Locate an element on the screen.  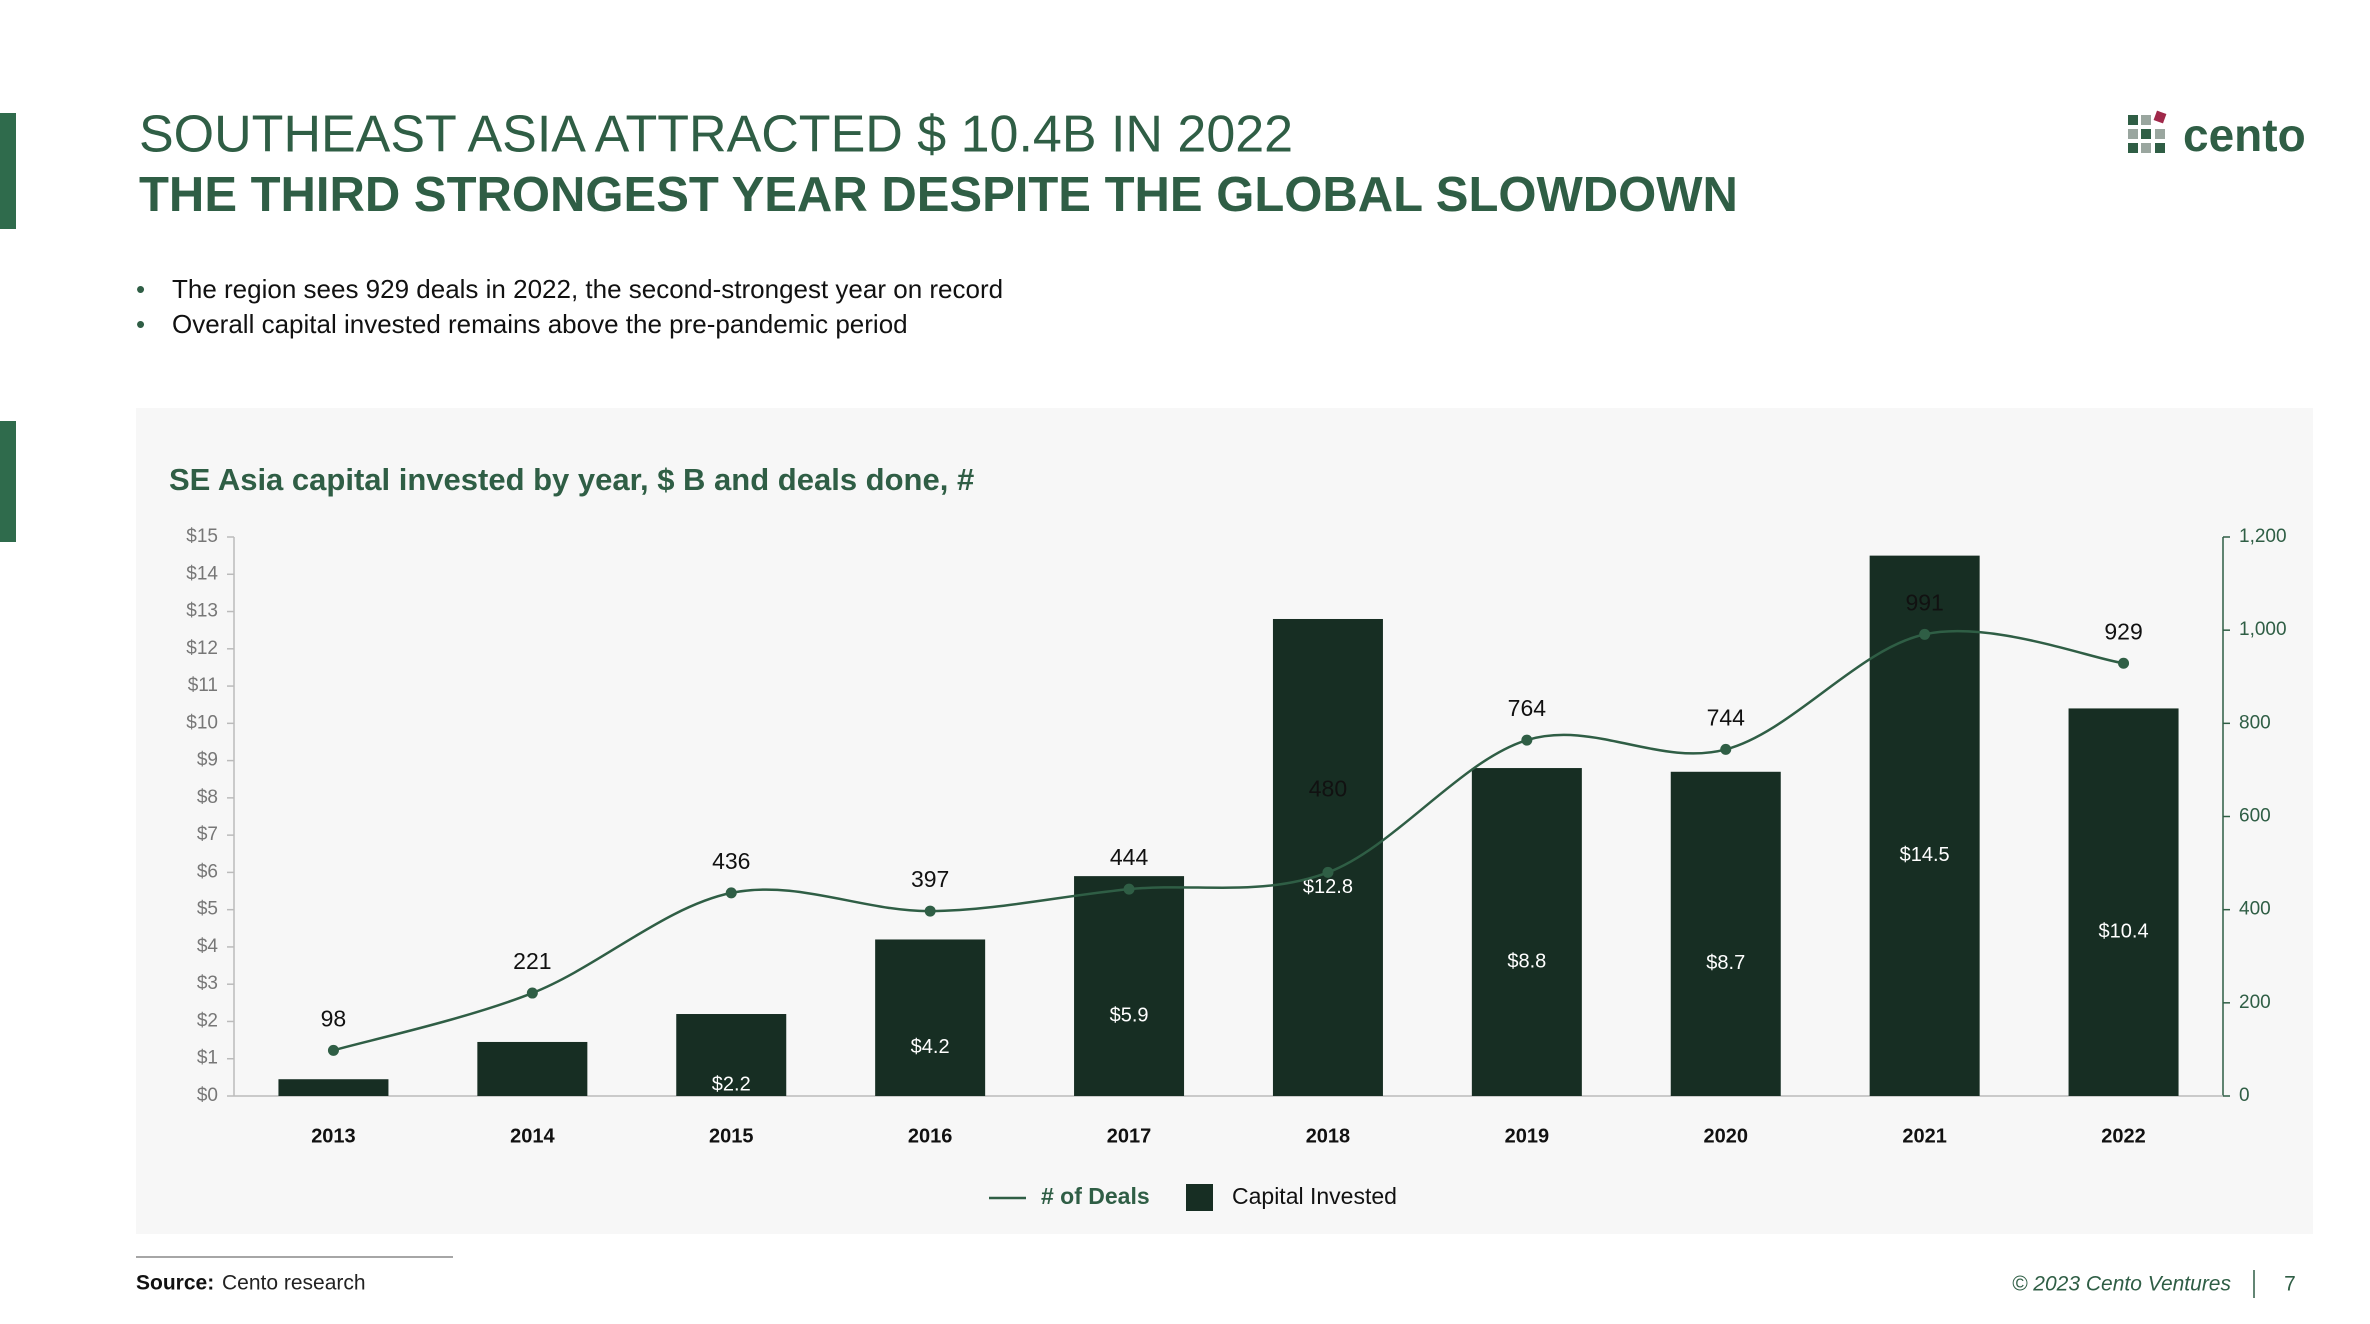
legend-label: Capital Invested is located at coordinates (1314, 1196).